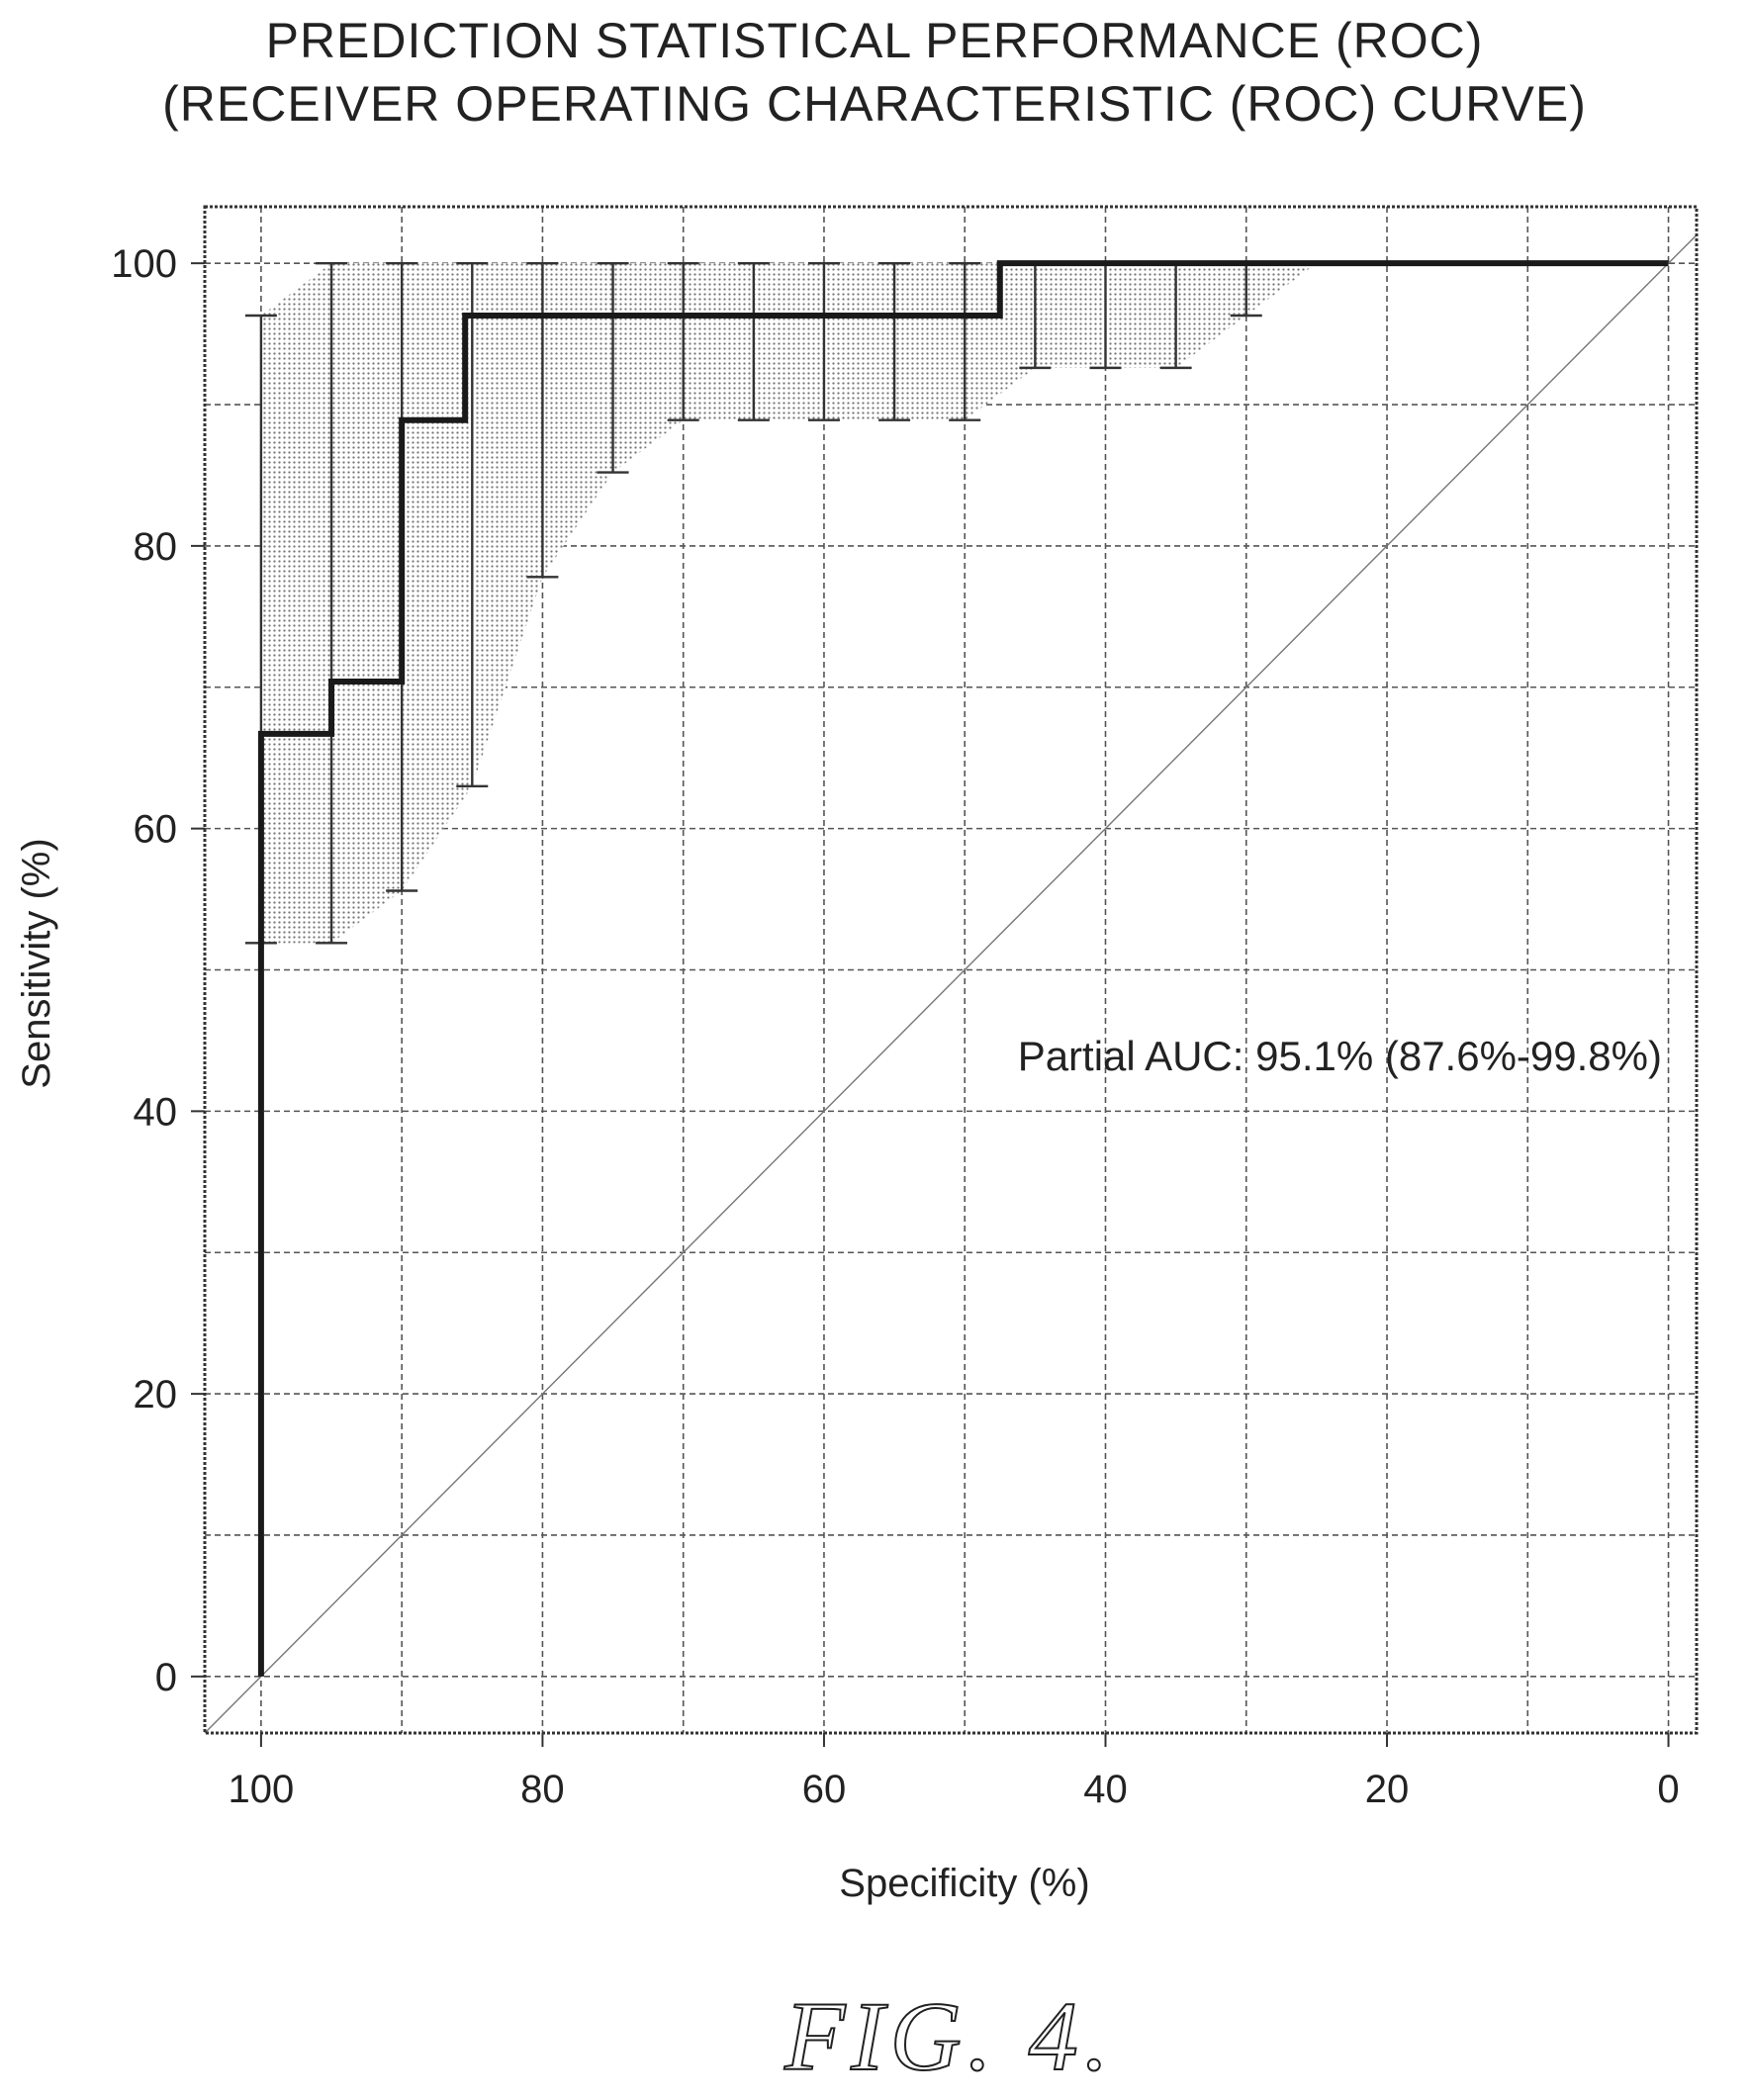 The height and width of the screenshot is (2100, 1750). Describe the element at coordinates (156, 830) in the screenshot. I see `y-tick-label: 60` at that location.